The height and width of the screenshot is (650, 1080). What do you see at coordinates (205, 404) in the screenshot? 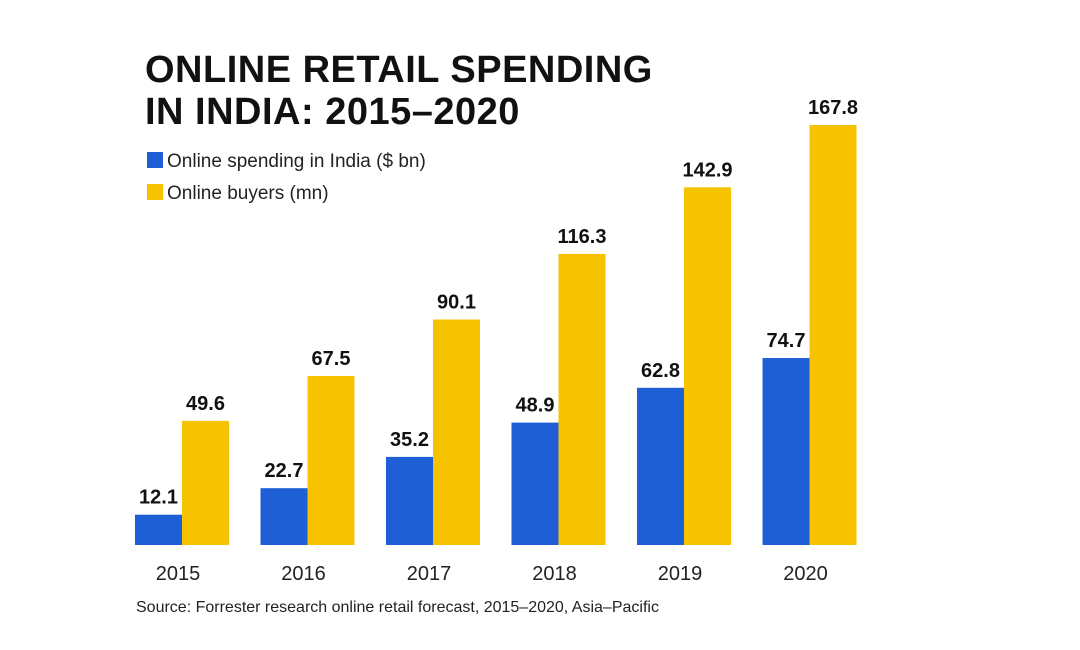
I see `value-label-buyers-2015: 49.6` at bounding box center [205, 404].